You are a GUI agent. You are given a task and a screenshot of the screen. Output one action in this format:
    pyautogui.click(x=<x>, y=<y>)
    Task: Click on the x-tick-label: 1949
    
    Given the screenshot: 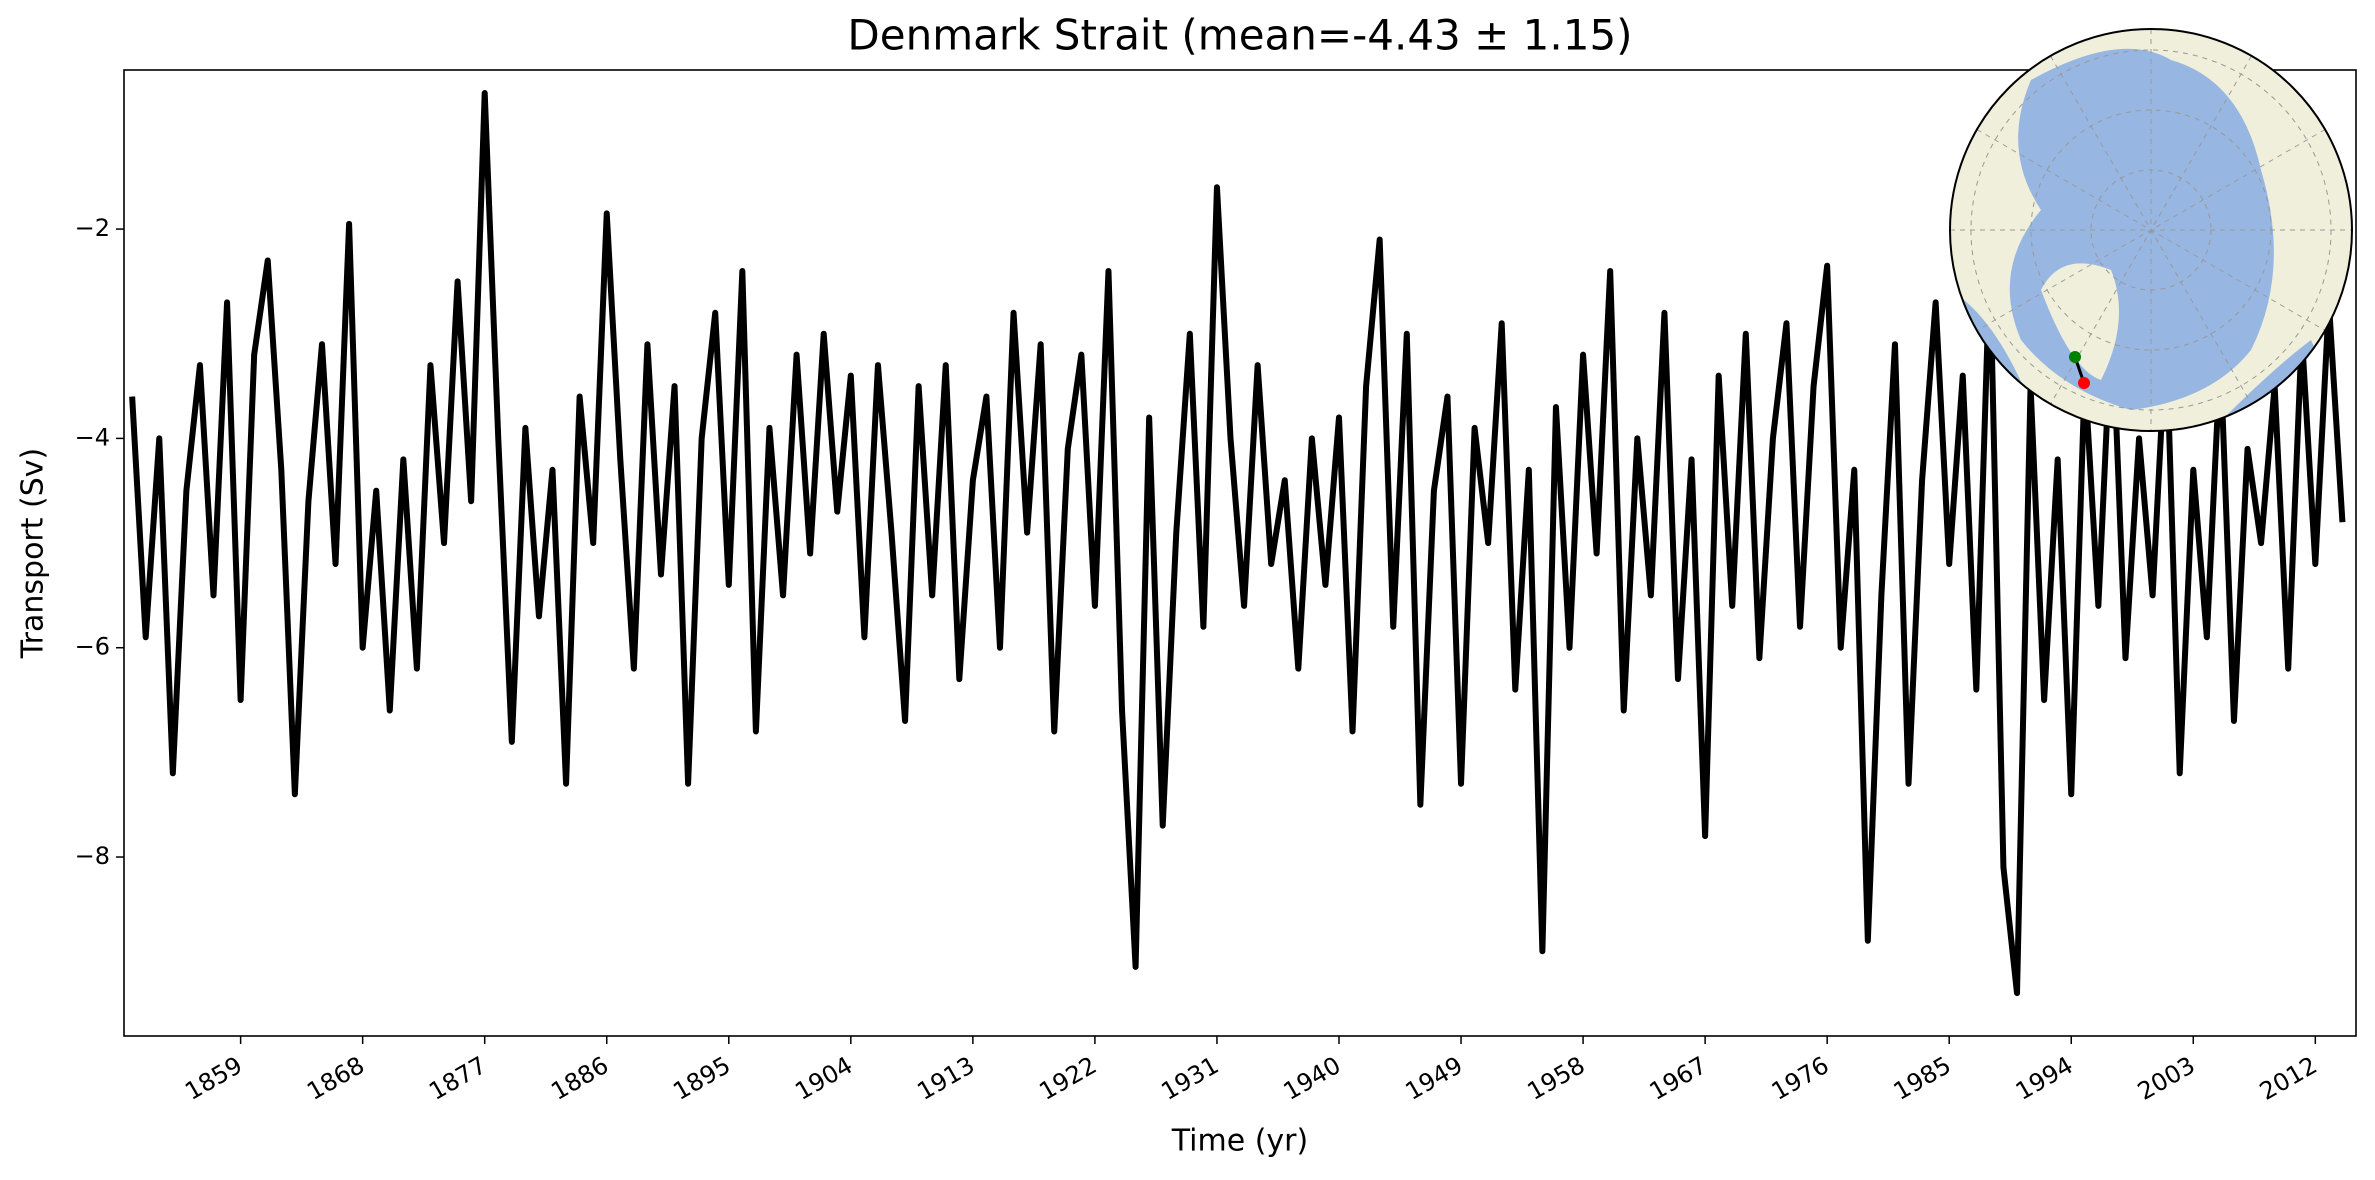 What is the action you would take?
    pyautogui.click(x=1434, y=1078)
    